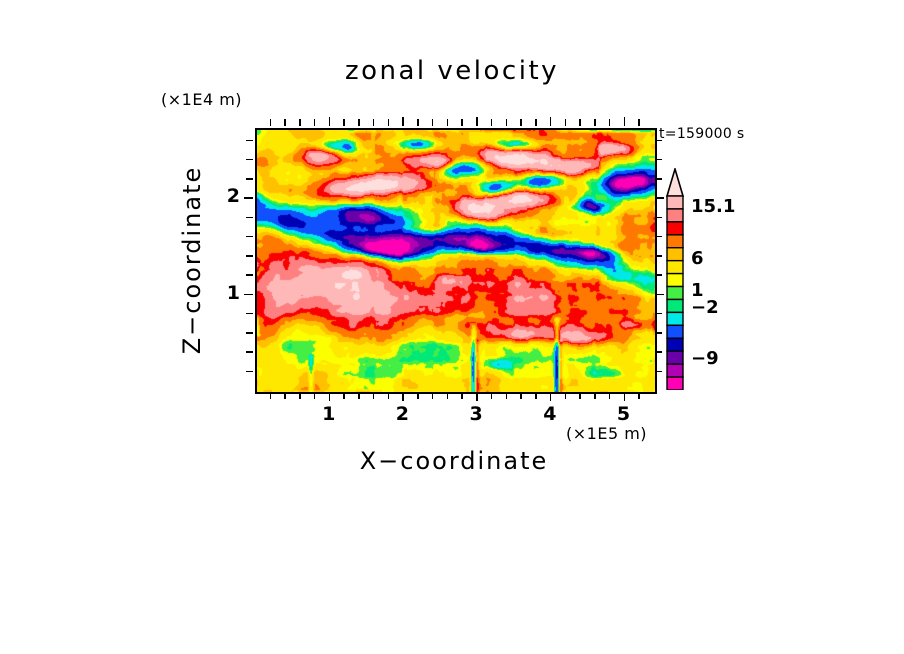  What do you see at coordinates (233, 196) in the screenshot?
I see `y-axis-tick-label: 2` at bounding box center [233, 196].